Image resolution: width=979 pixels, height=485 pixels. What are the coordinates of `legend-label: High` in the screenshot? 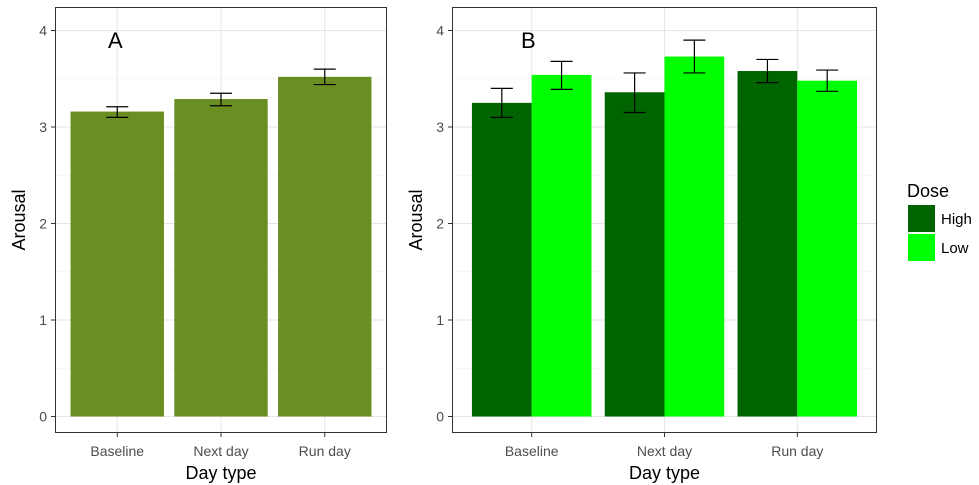 It's located at (956, 219).